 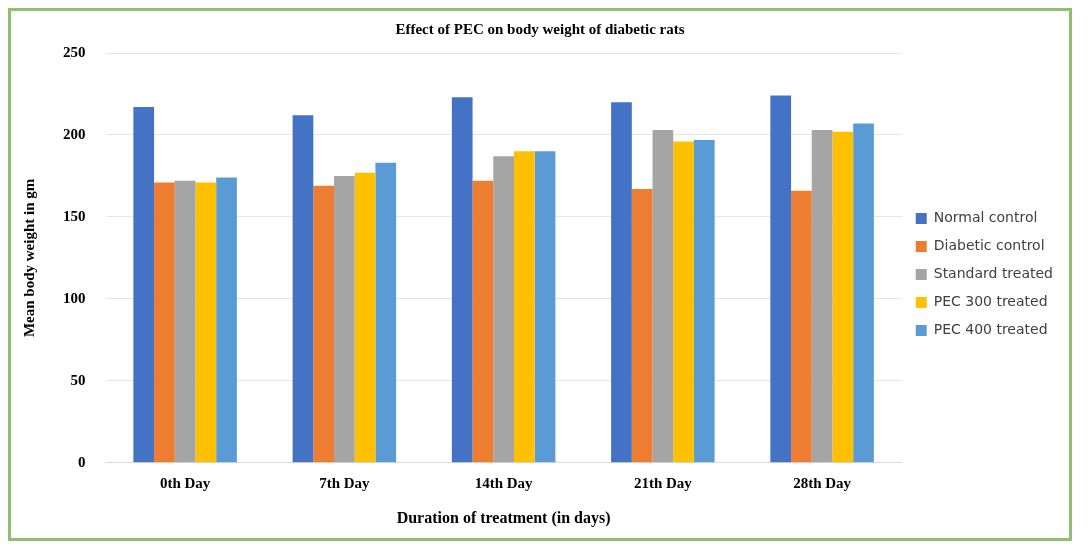 What do you see at coordinates (990, 329) in the screenshot?
I see `legend-label: PEC 400 treated` at bounding box center [990, 329].